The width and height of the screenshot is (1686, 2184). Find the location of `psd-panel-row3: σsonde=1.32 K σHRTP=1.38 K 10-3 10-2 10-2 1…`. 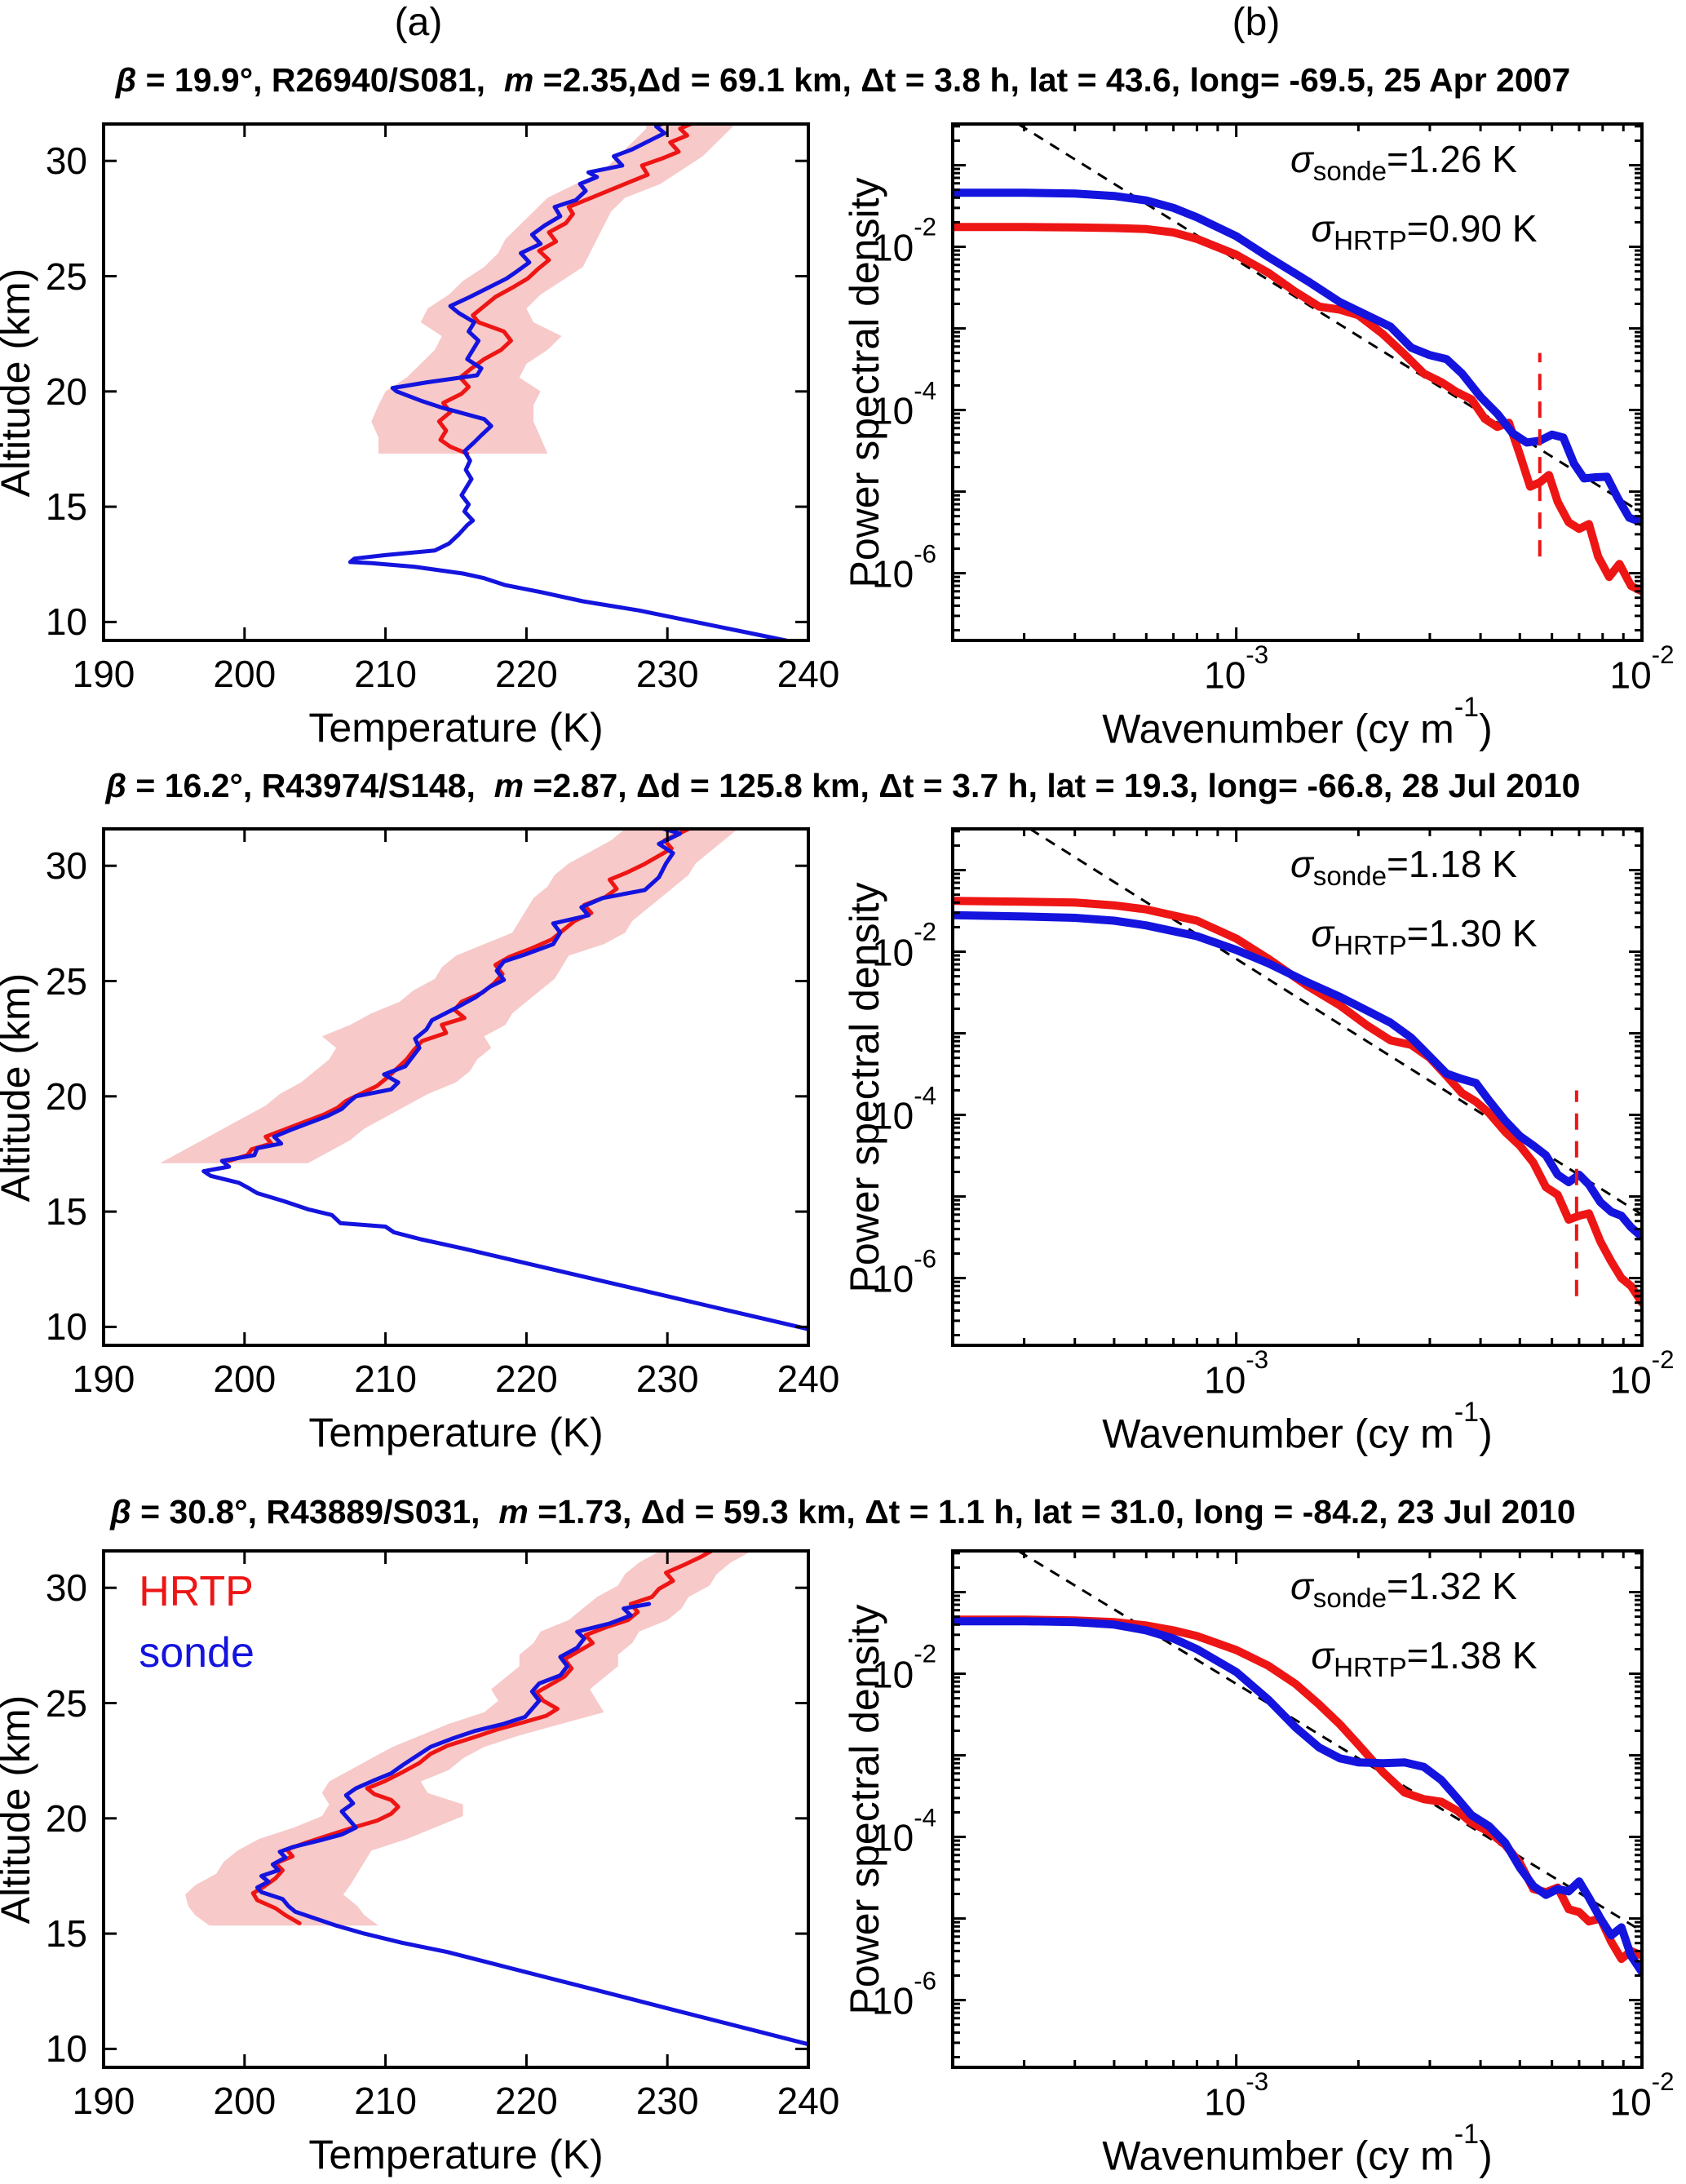

psd-panel-row3: σsonde=1.32 K σHRTP=1.38 K 10-3 10-2 10-2 1… is located at coordinates (1258, 1864).